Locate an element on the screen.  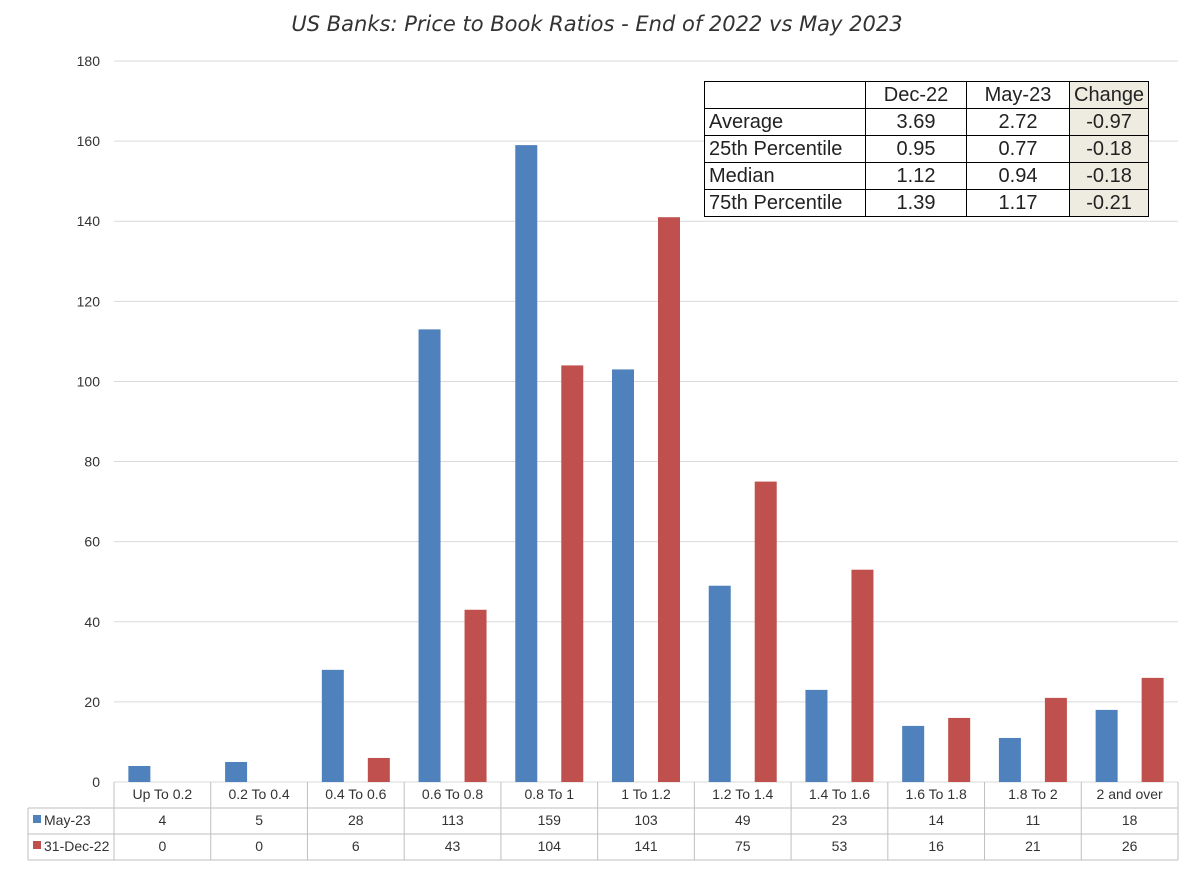
stats-header-may23: May-23 is located at coordinates (1018, 95).